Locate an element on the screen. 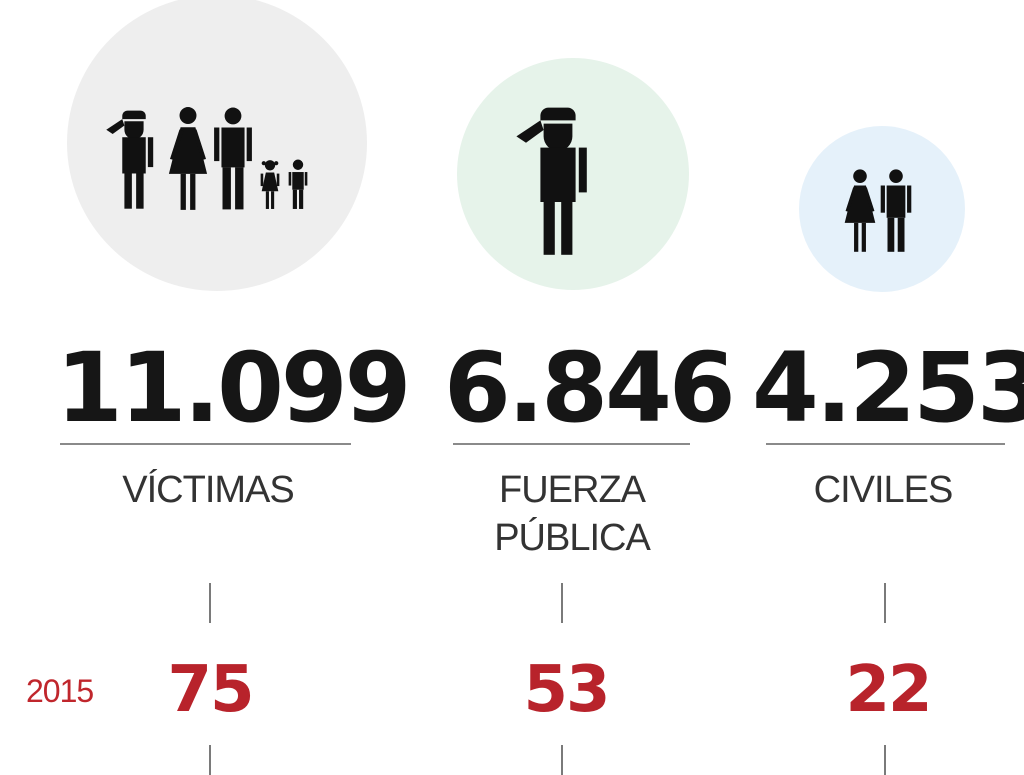  civilians-label: CIVILES is located at coordinates (883, 490).